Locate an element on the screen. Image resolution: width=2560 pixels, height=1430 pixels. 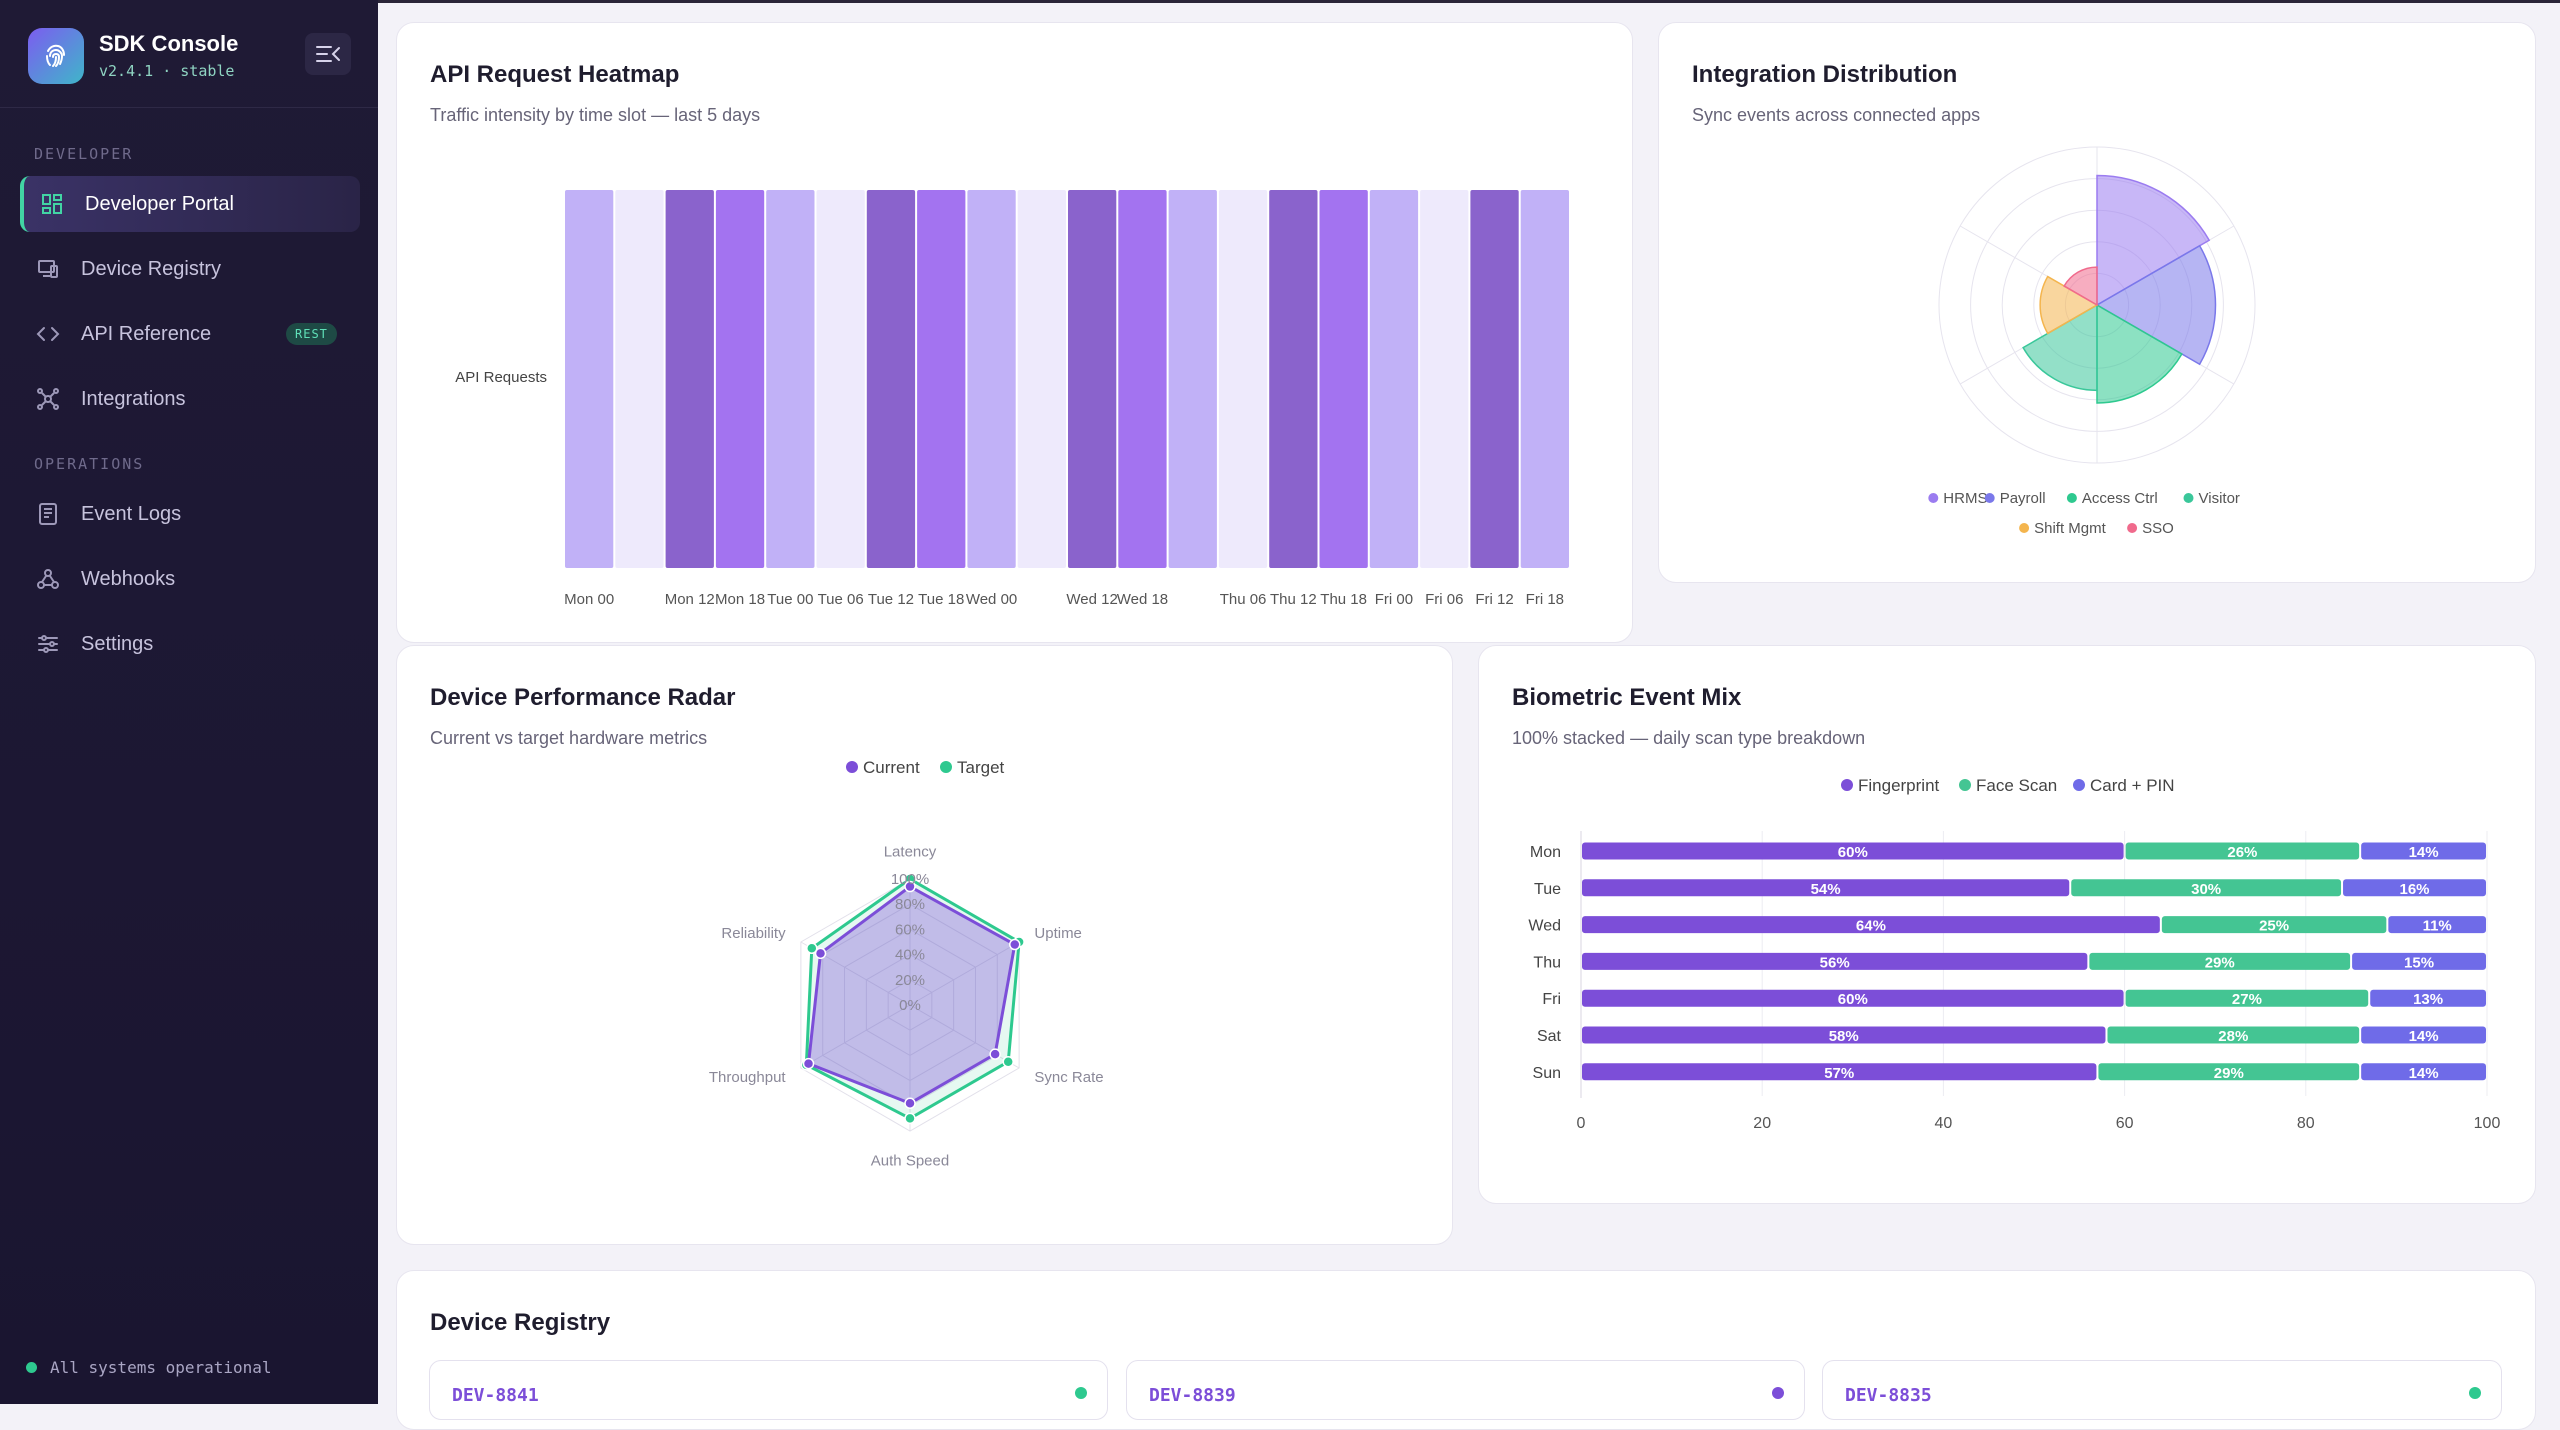
radar-axis-label: Uptime is located at coordinates (1058, 933).